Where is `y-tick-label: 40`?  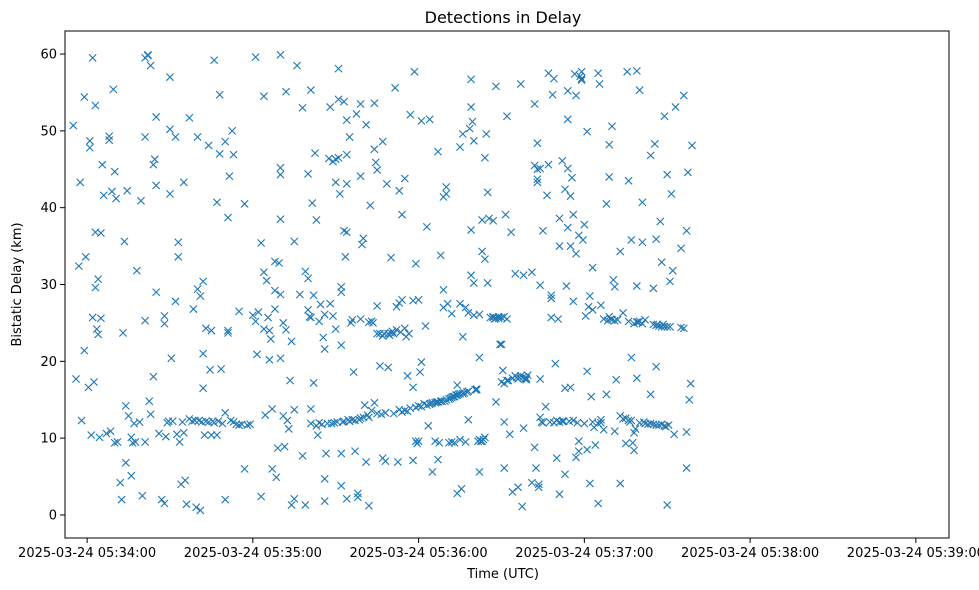 y-tick-label: 40 is located at coordinates (48, 208).